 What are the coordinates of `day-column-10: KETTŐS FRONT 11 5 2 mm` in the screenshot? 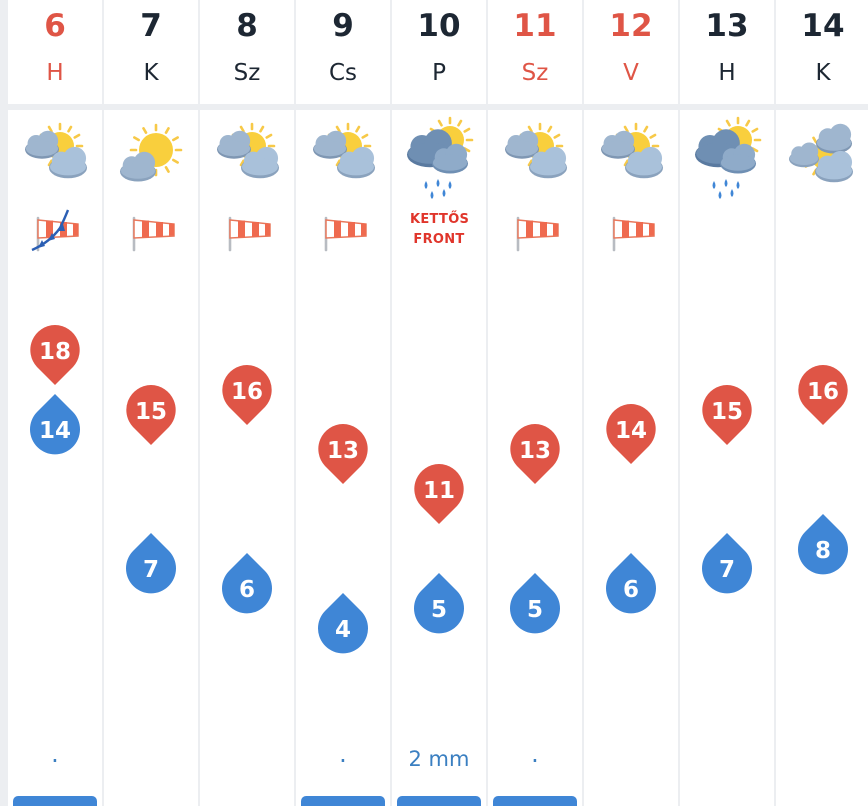 It's located at (439, 458).